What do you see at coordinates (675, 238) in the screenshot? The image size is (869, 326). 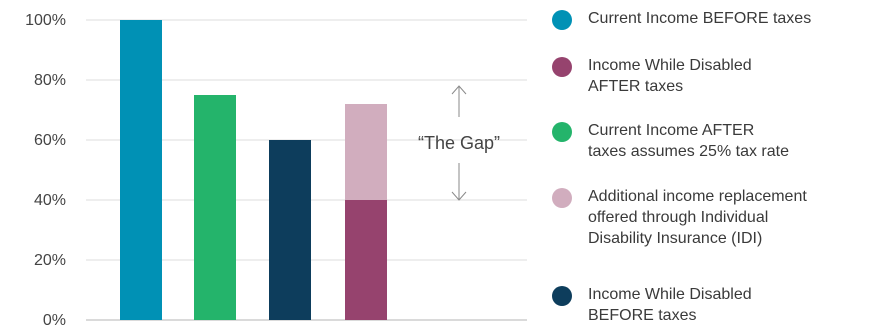 I see `legend-label-line: Disability Insurance (IDI)` at bounding box center [675, 238].